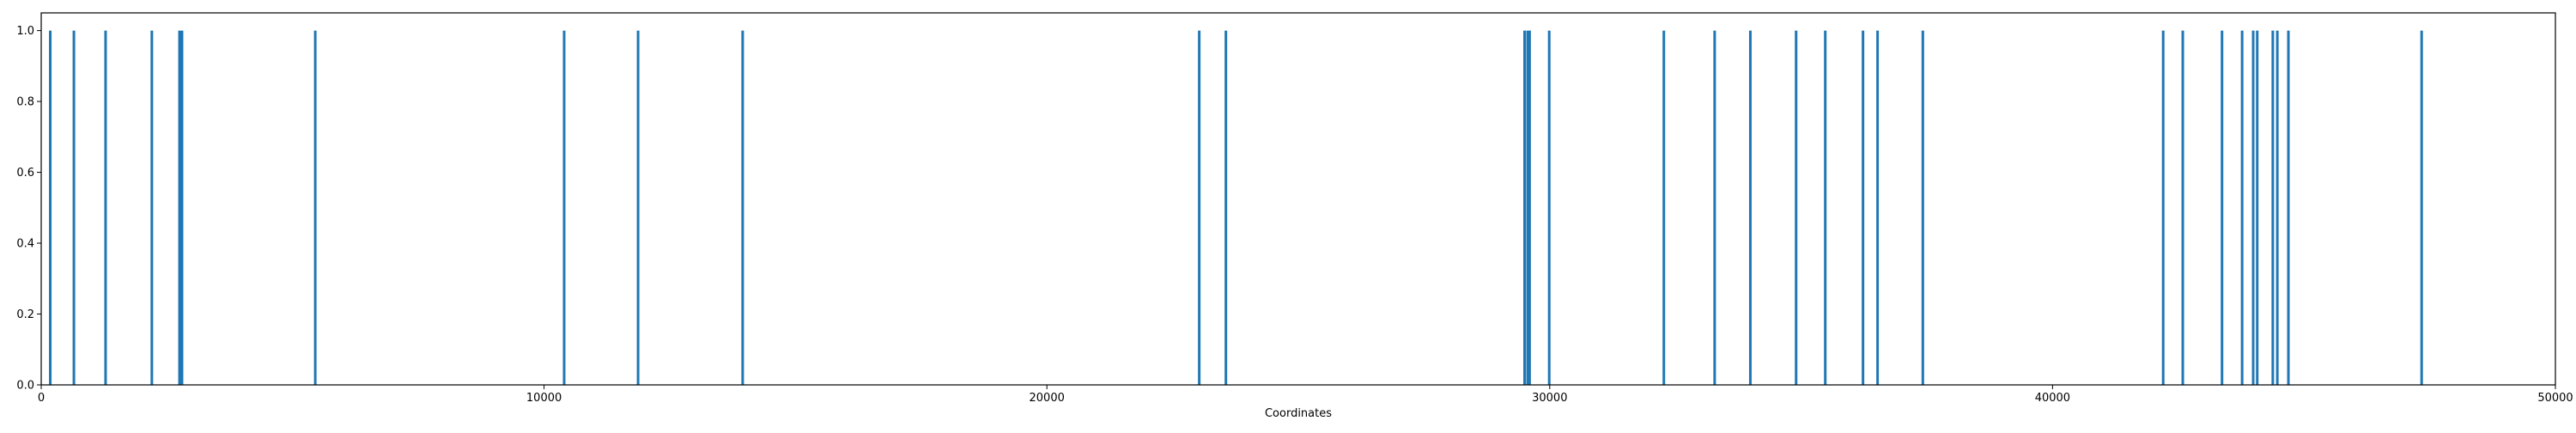 Image resolution: width=2576 pixels, height=433 pixels. Describe the element at coordinates (1550, 398) in the screenshot. I see `x-tick-label: 30000` at that location.